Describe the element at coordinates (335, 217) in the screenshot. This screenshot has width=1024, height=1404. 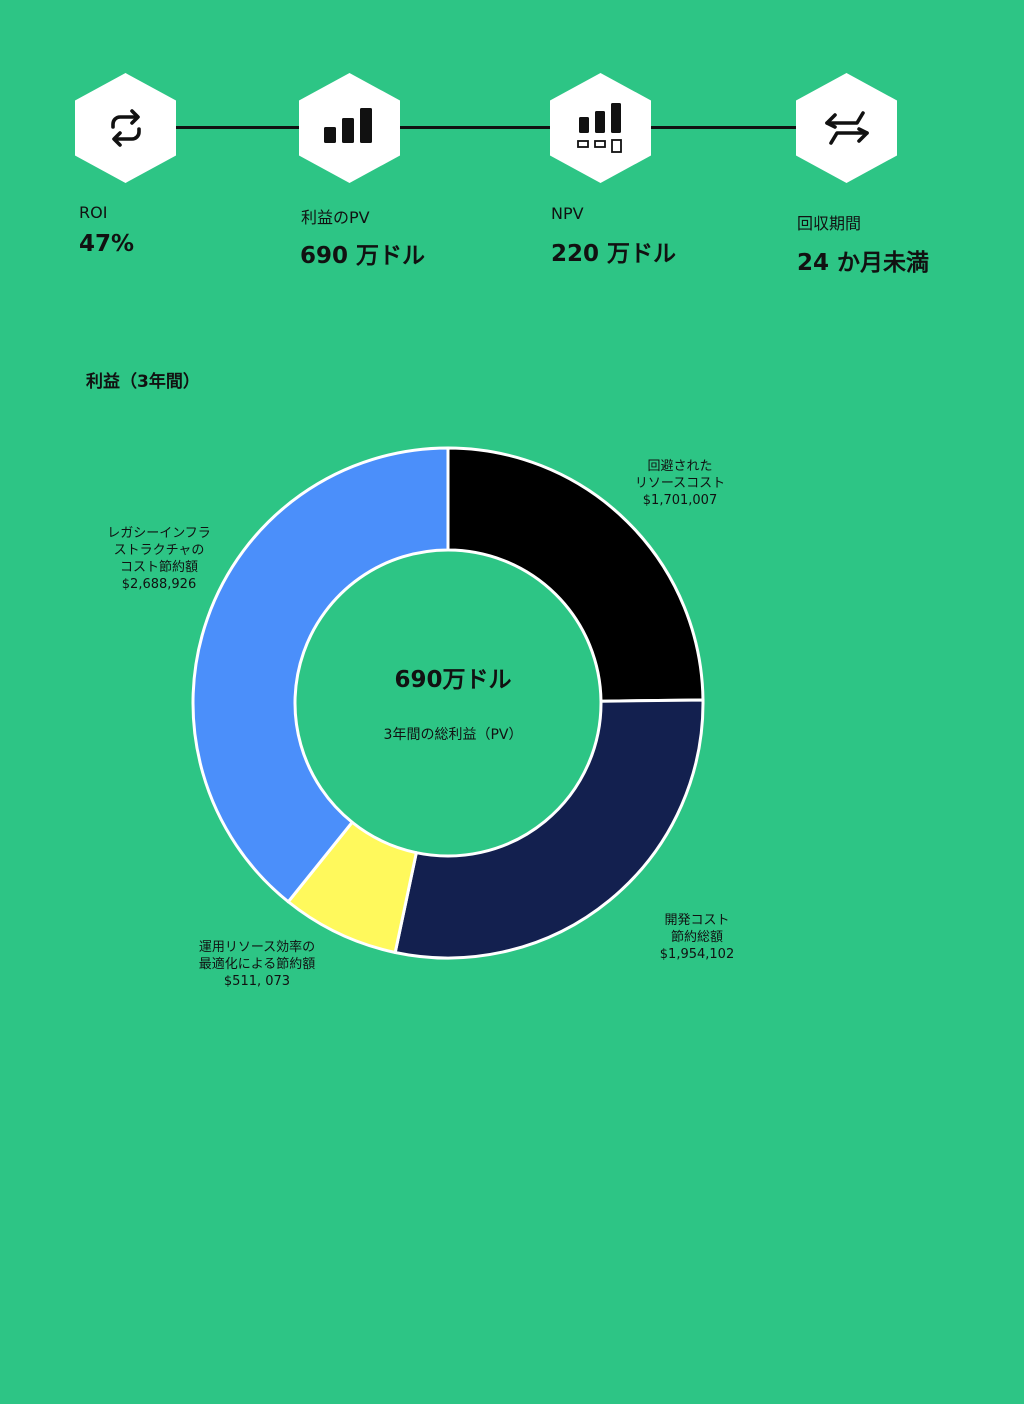
I see `metric-label-pv: 利益のPV` at that location.